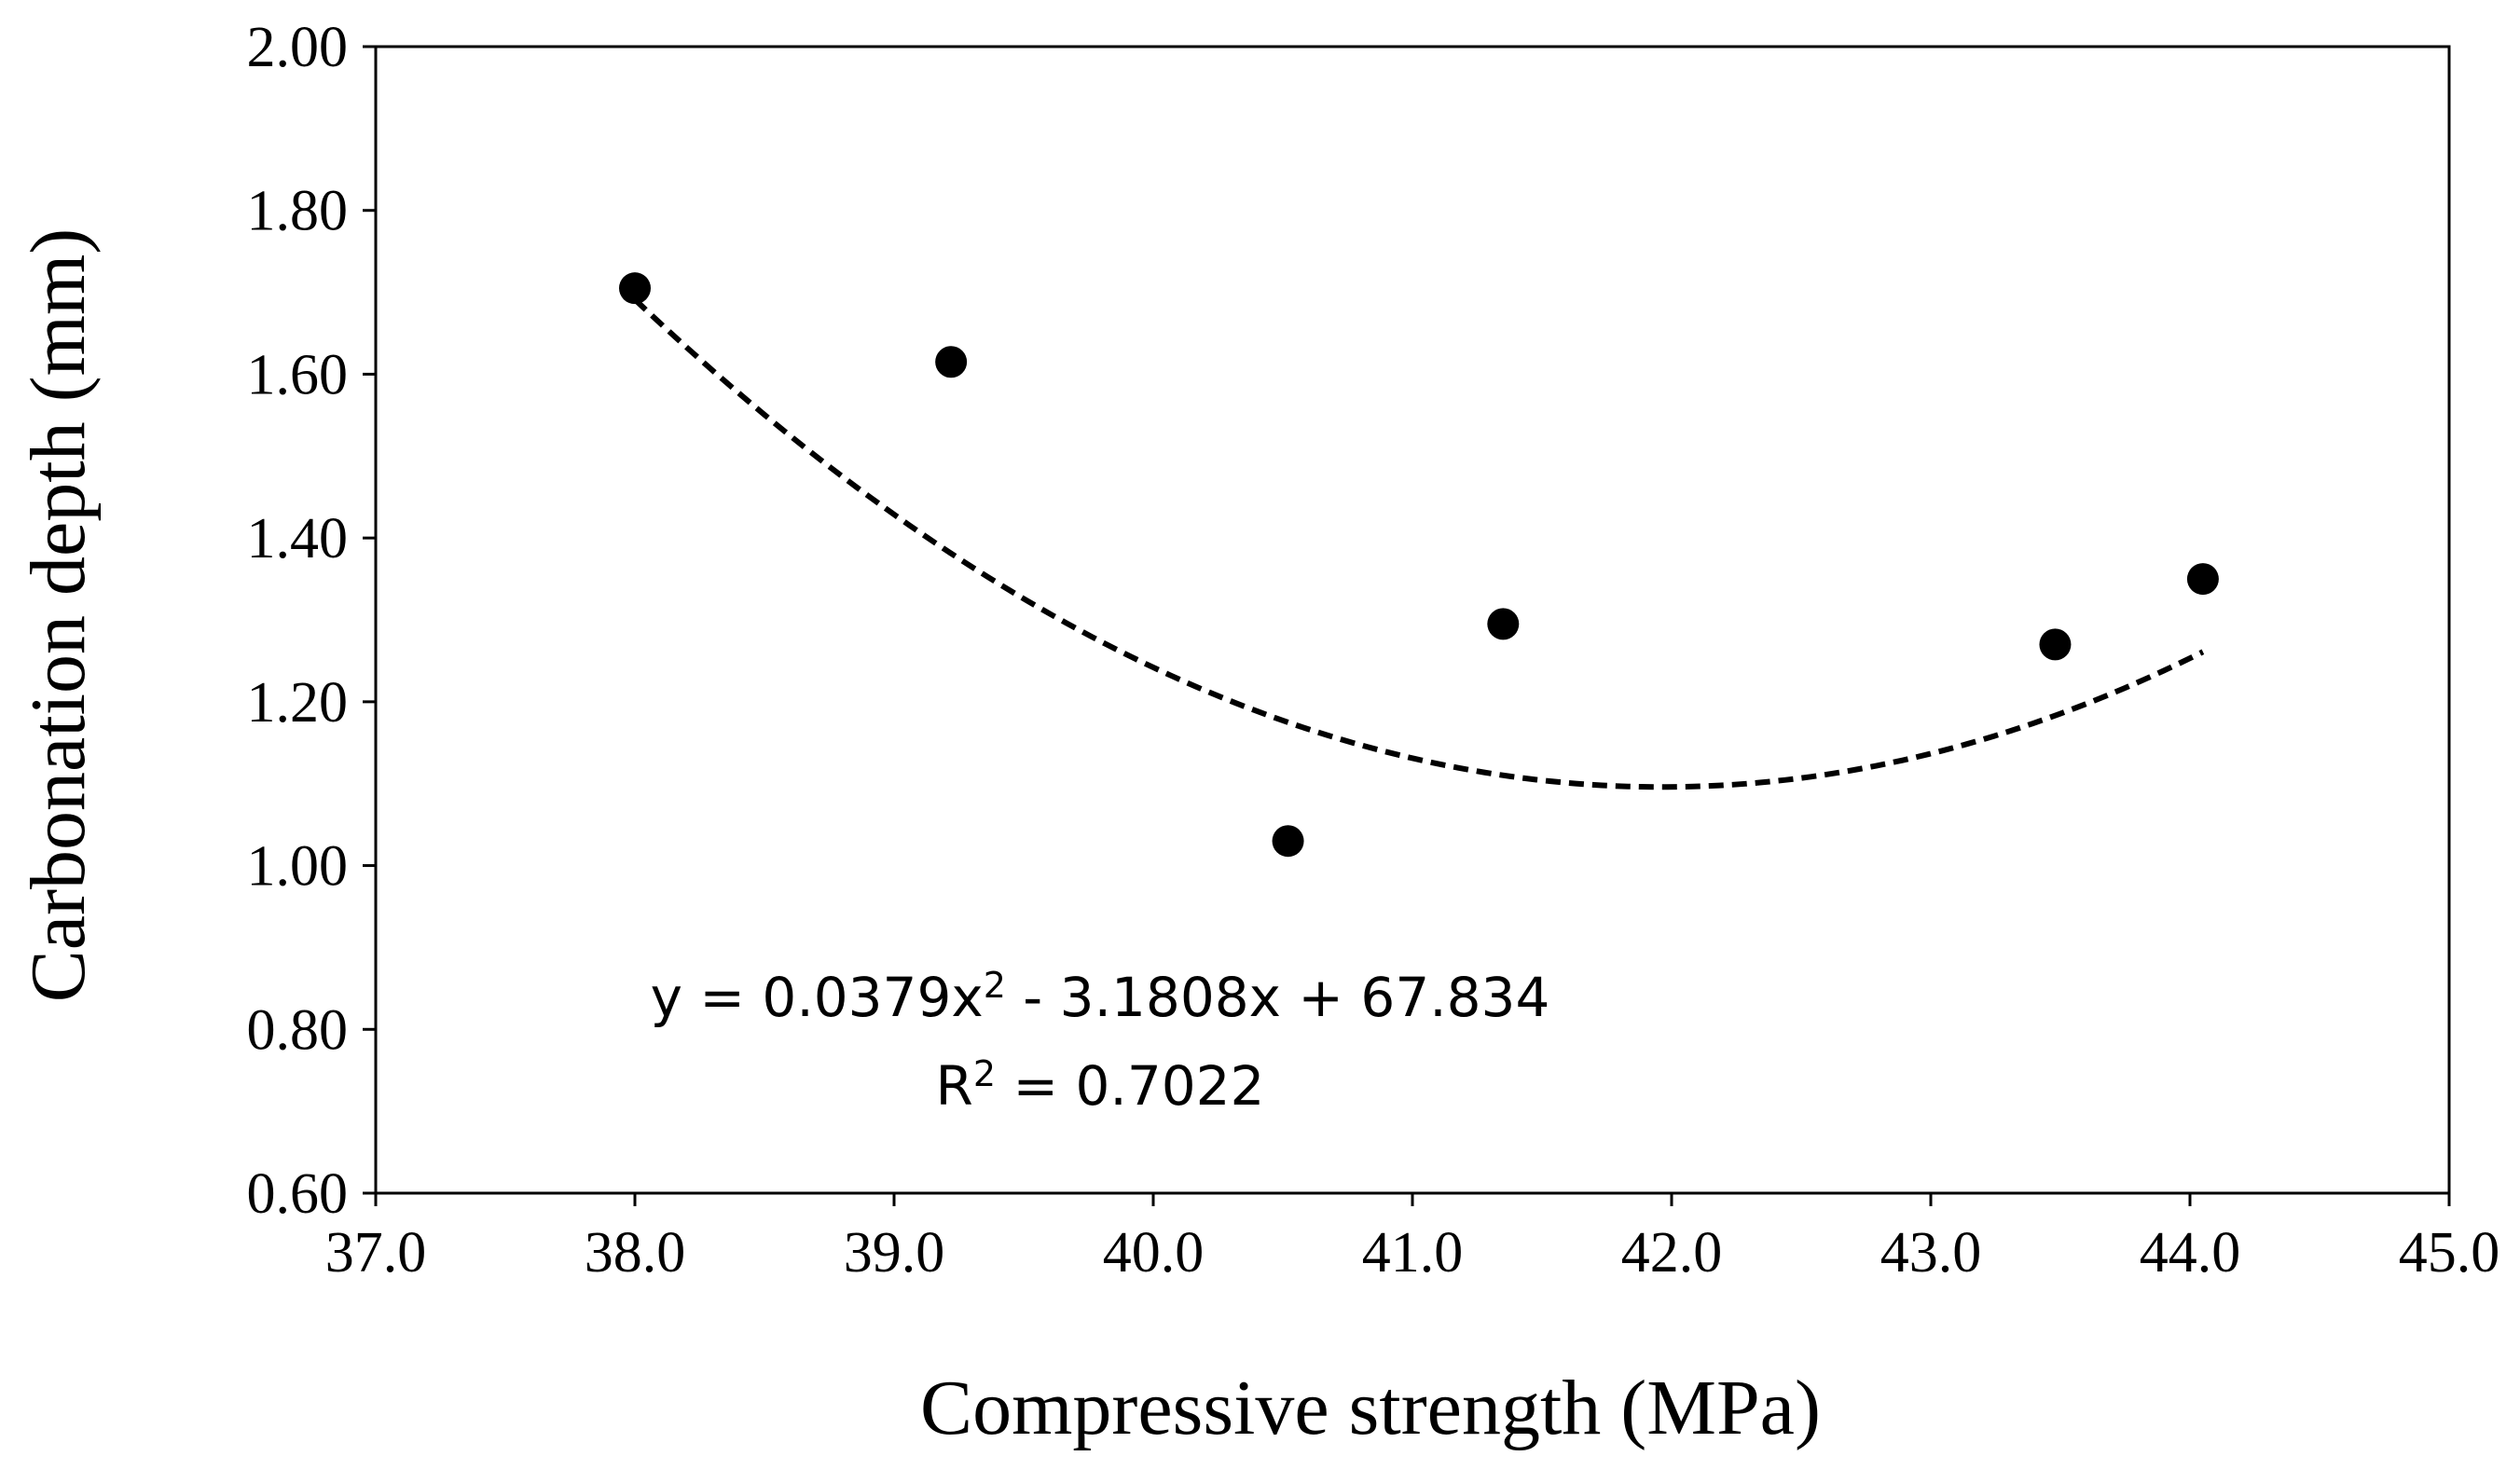  I want to click on x-tick-label: 43.0, so click(1931, 1253).